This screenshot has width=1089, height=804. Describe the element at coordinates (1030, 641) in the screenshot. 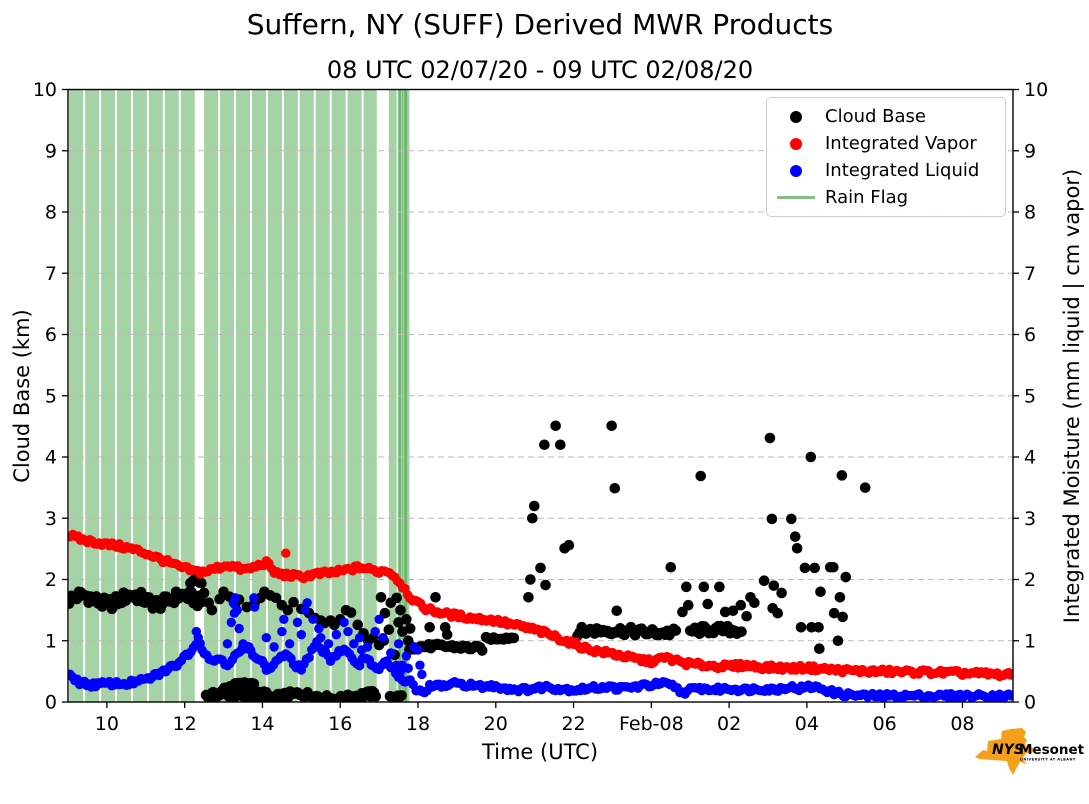

I see `y-right-tick-label: 1` at that location.